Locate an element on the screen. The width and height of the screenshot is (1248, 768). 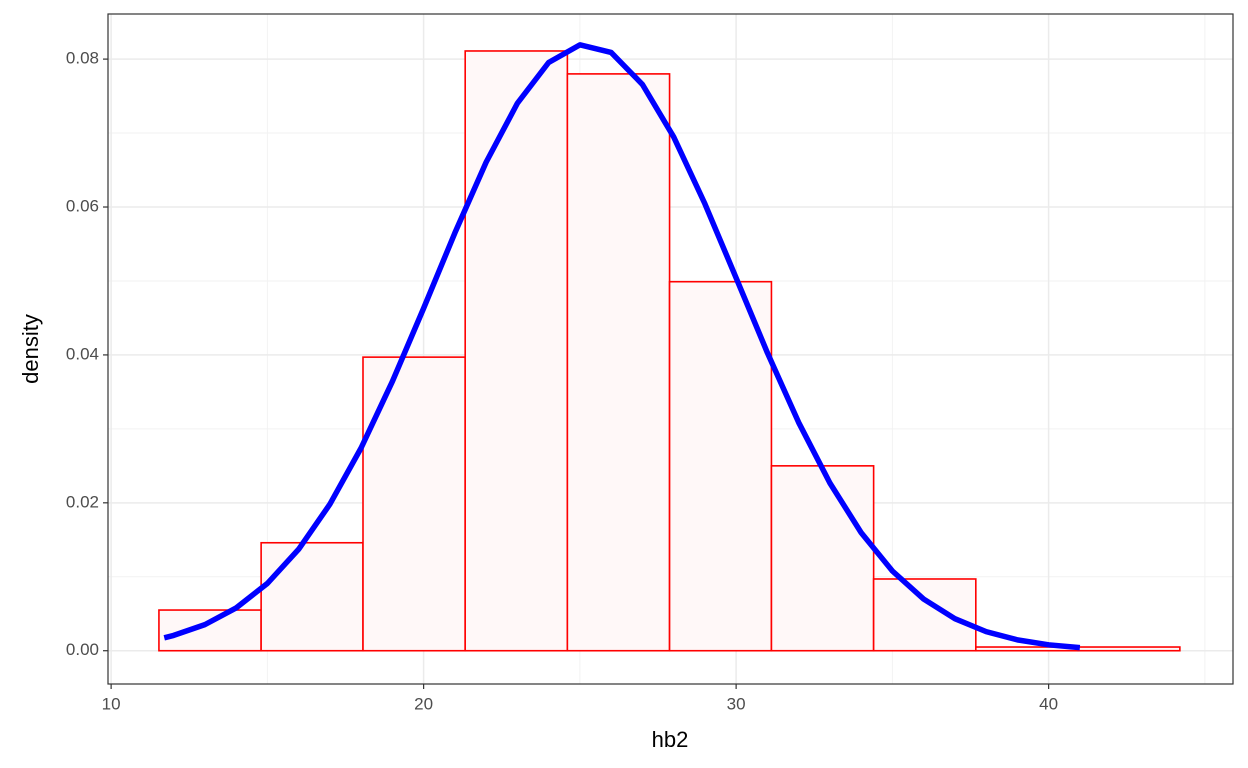
y-tick-label: 0.08 is located at coordinates (82, 58).